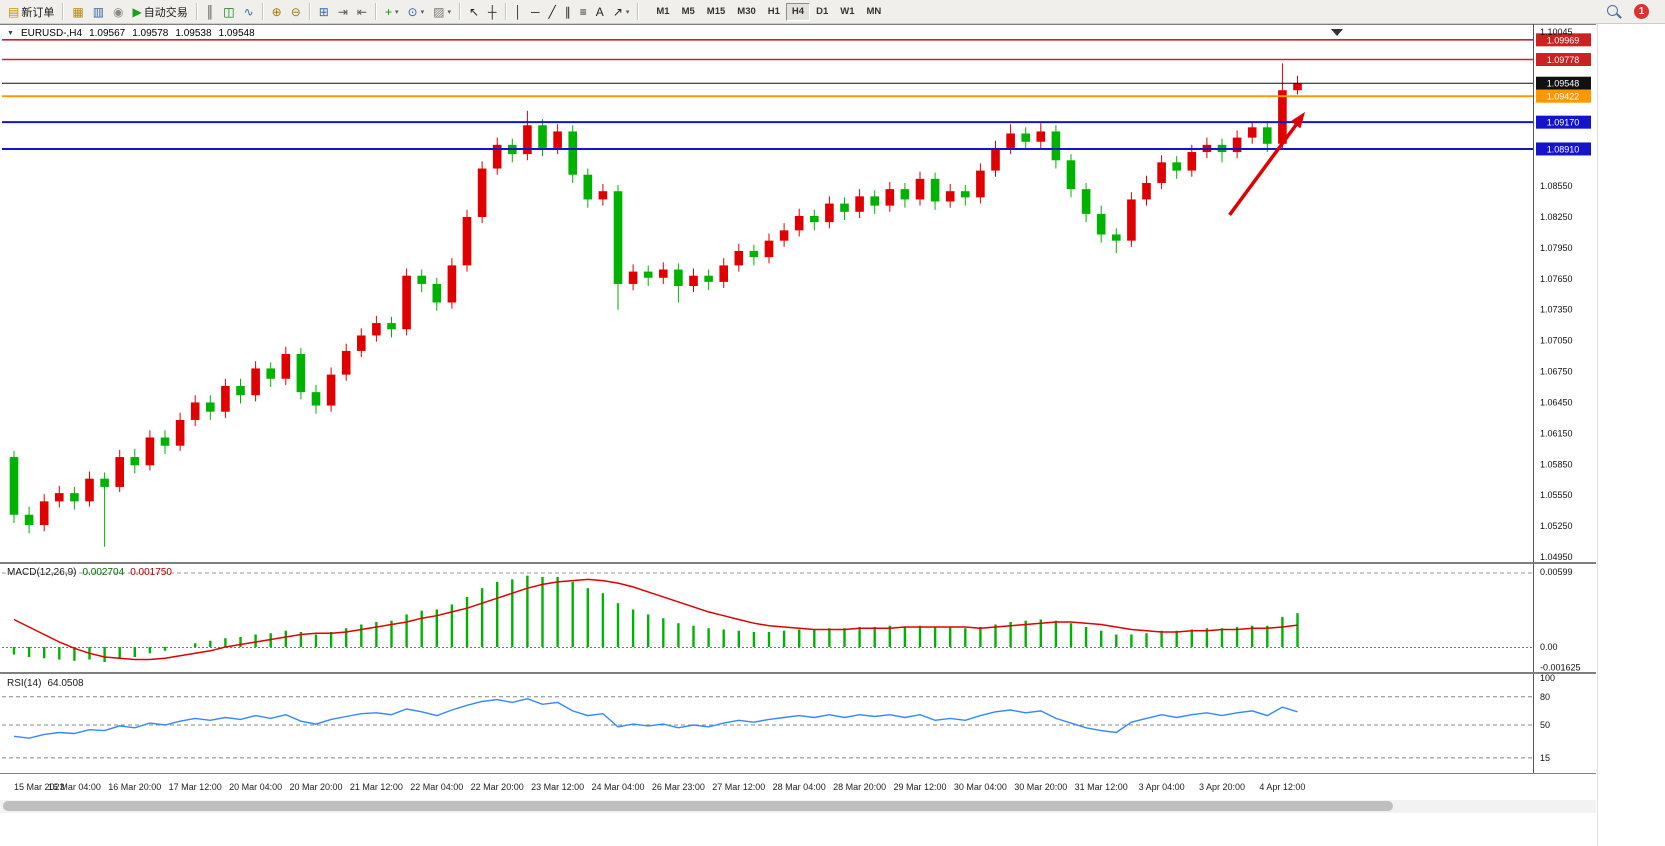 This screenshot has width=1665, height=846. I want to click on svg-text: 22 Mar 04:00, so click(436, 787).